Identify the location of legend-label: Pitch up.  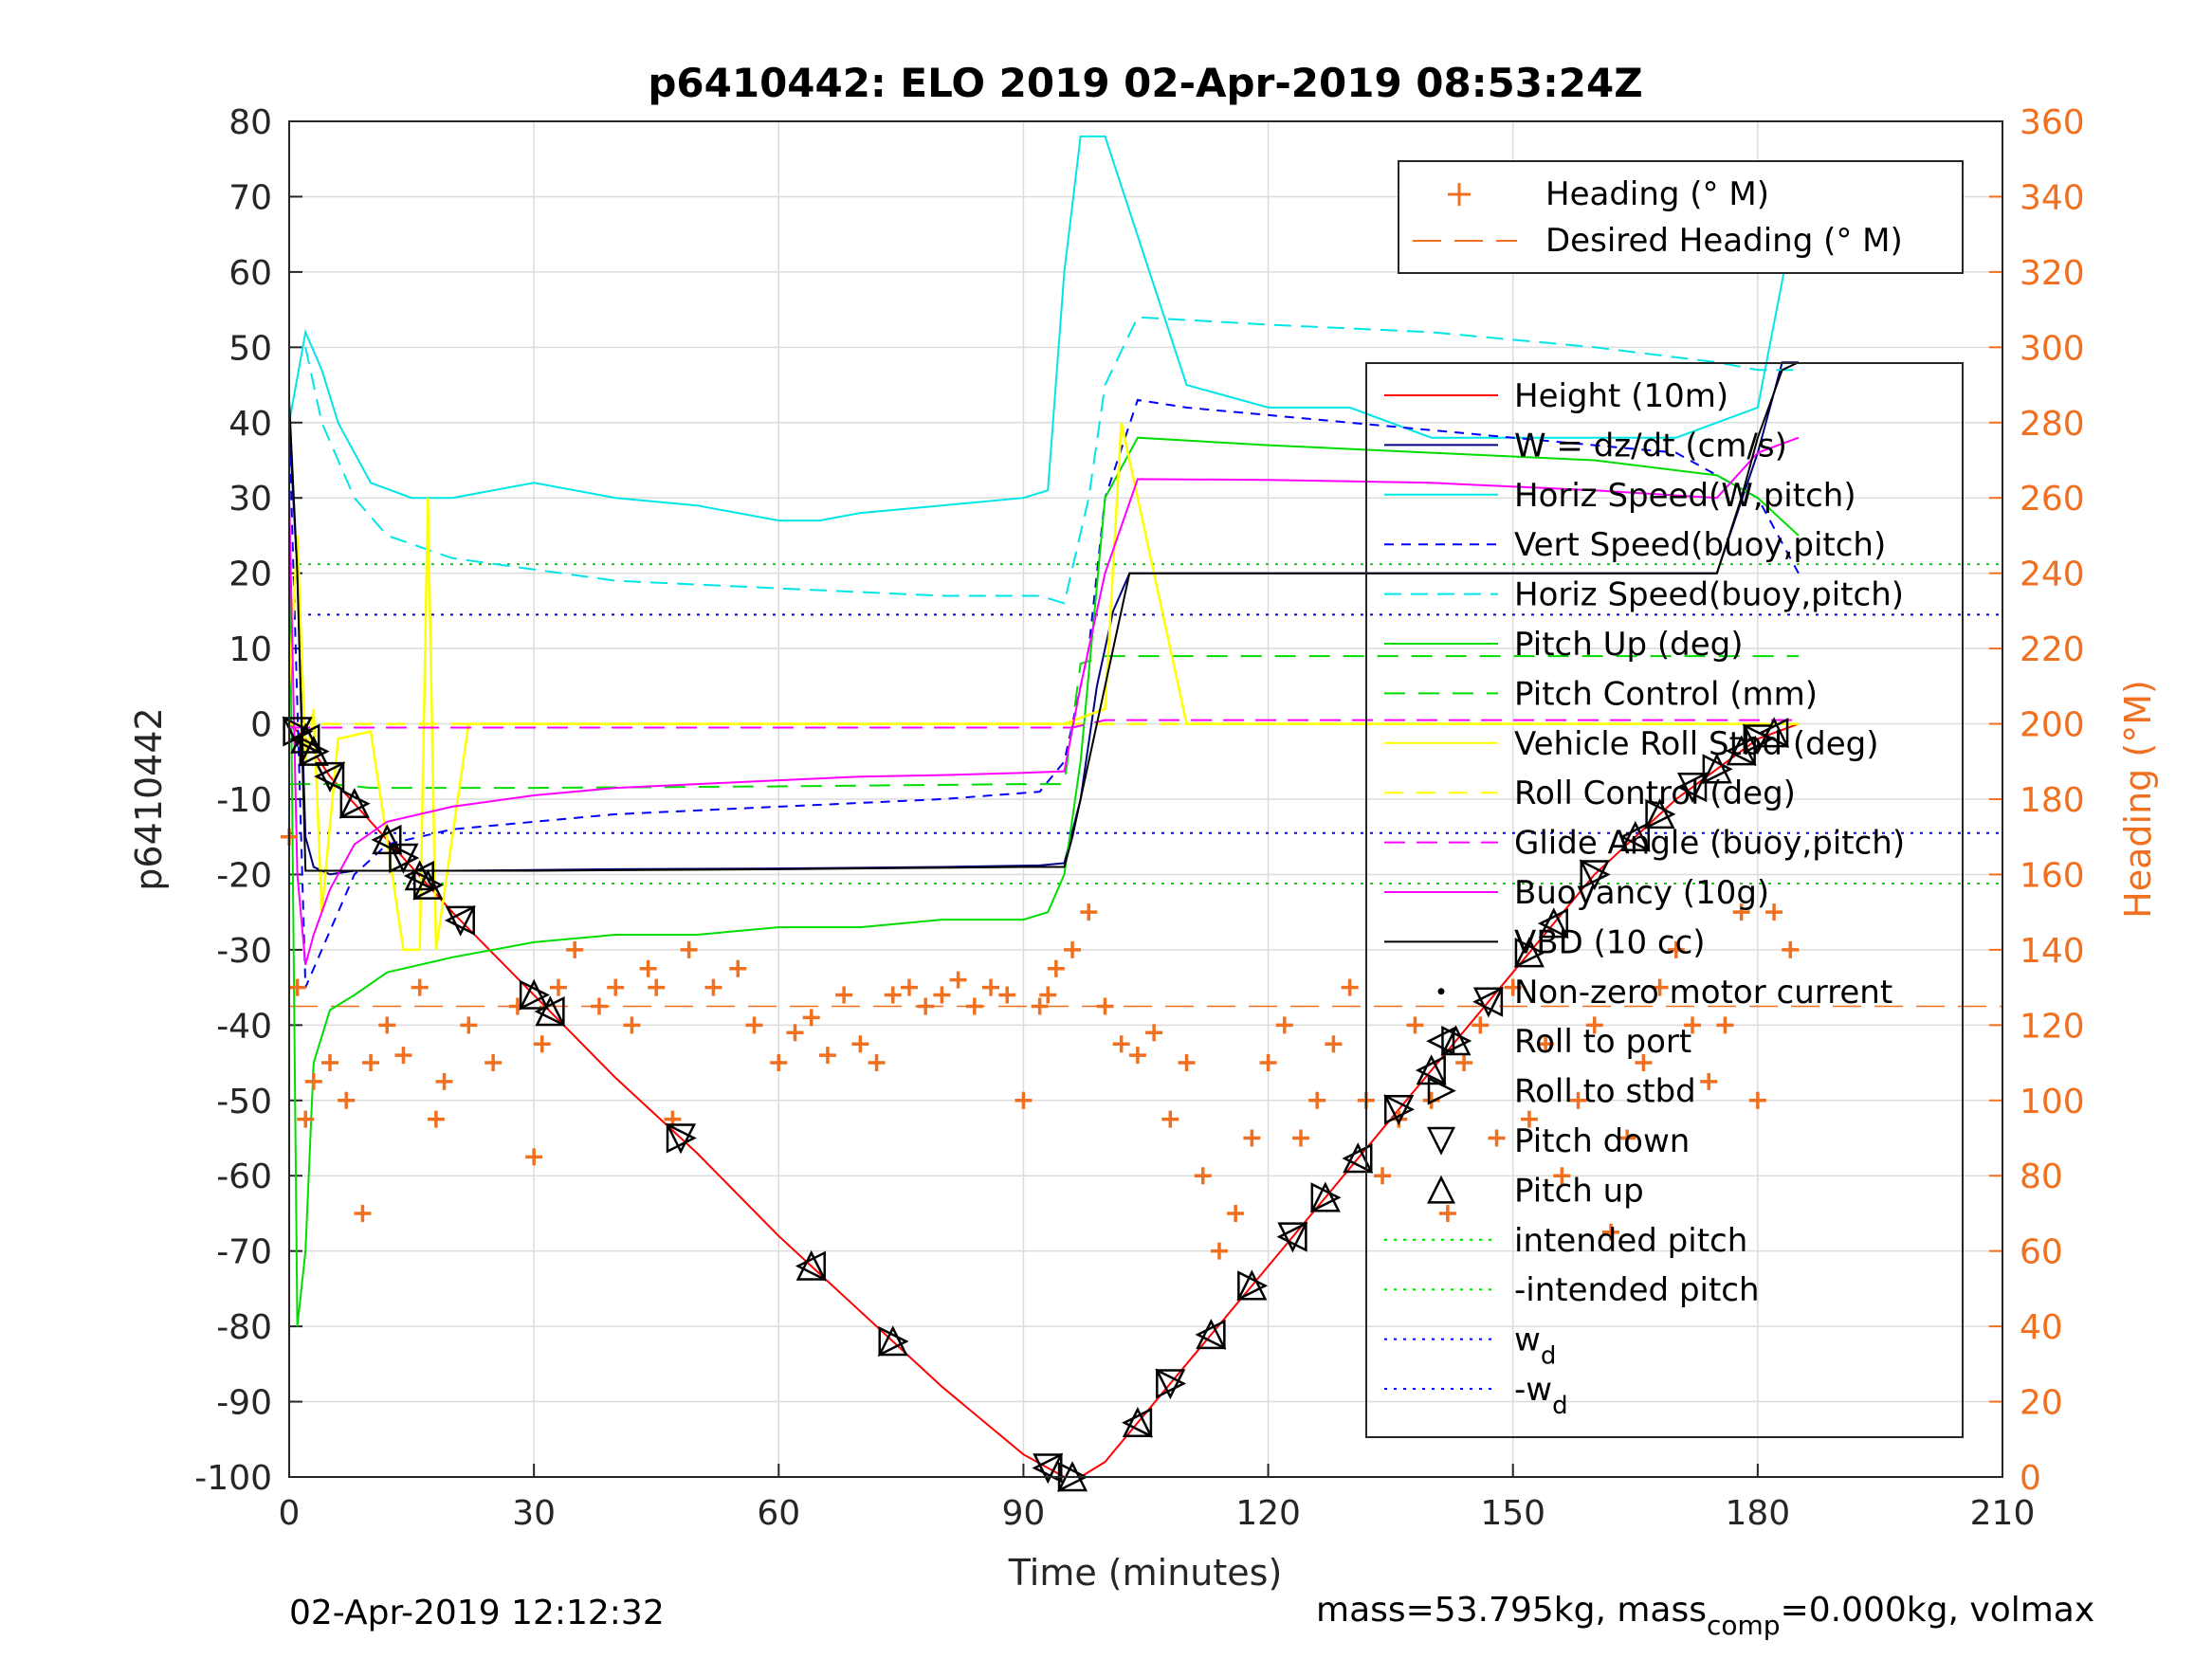
(1579, 1191).